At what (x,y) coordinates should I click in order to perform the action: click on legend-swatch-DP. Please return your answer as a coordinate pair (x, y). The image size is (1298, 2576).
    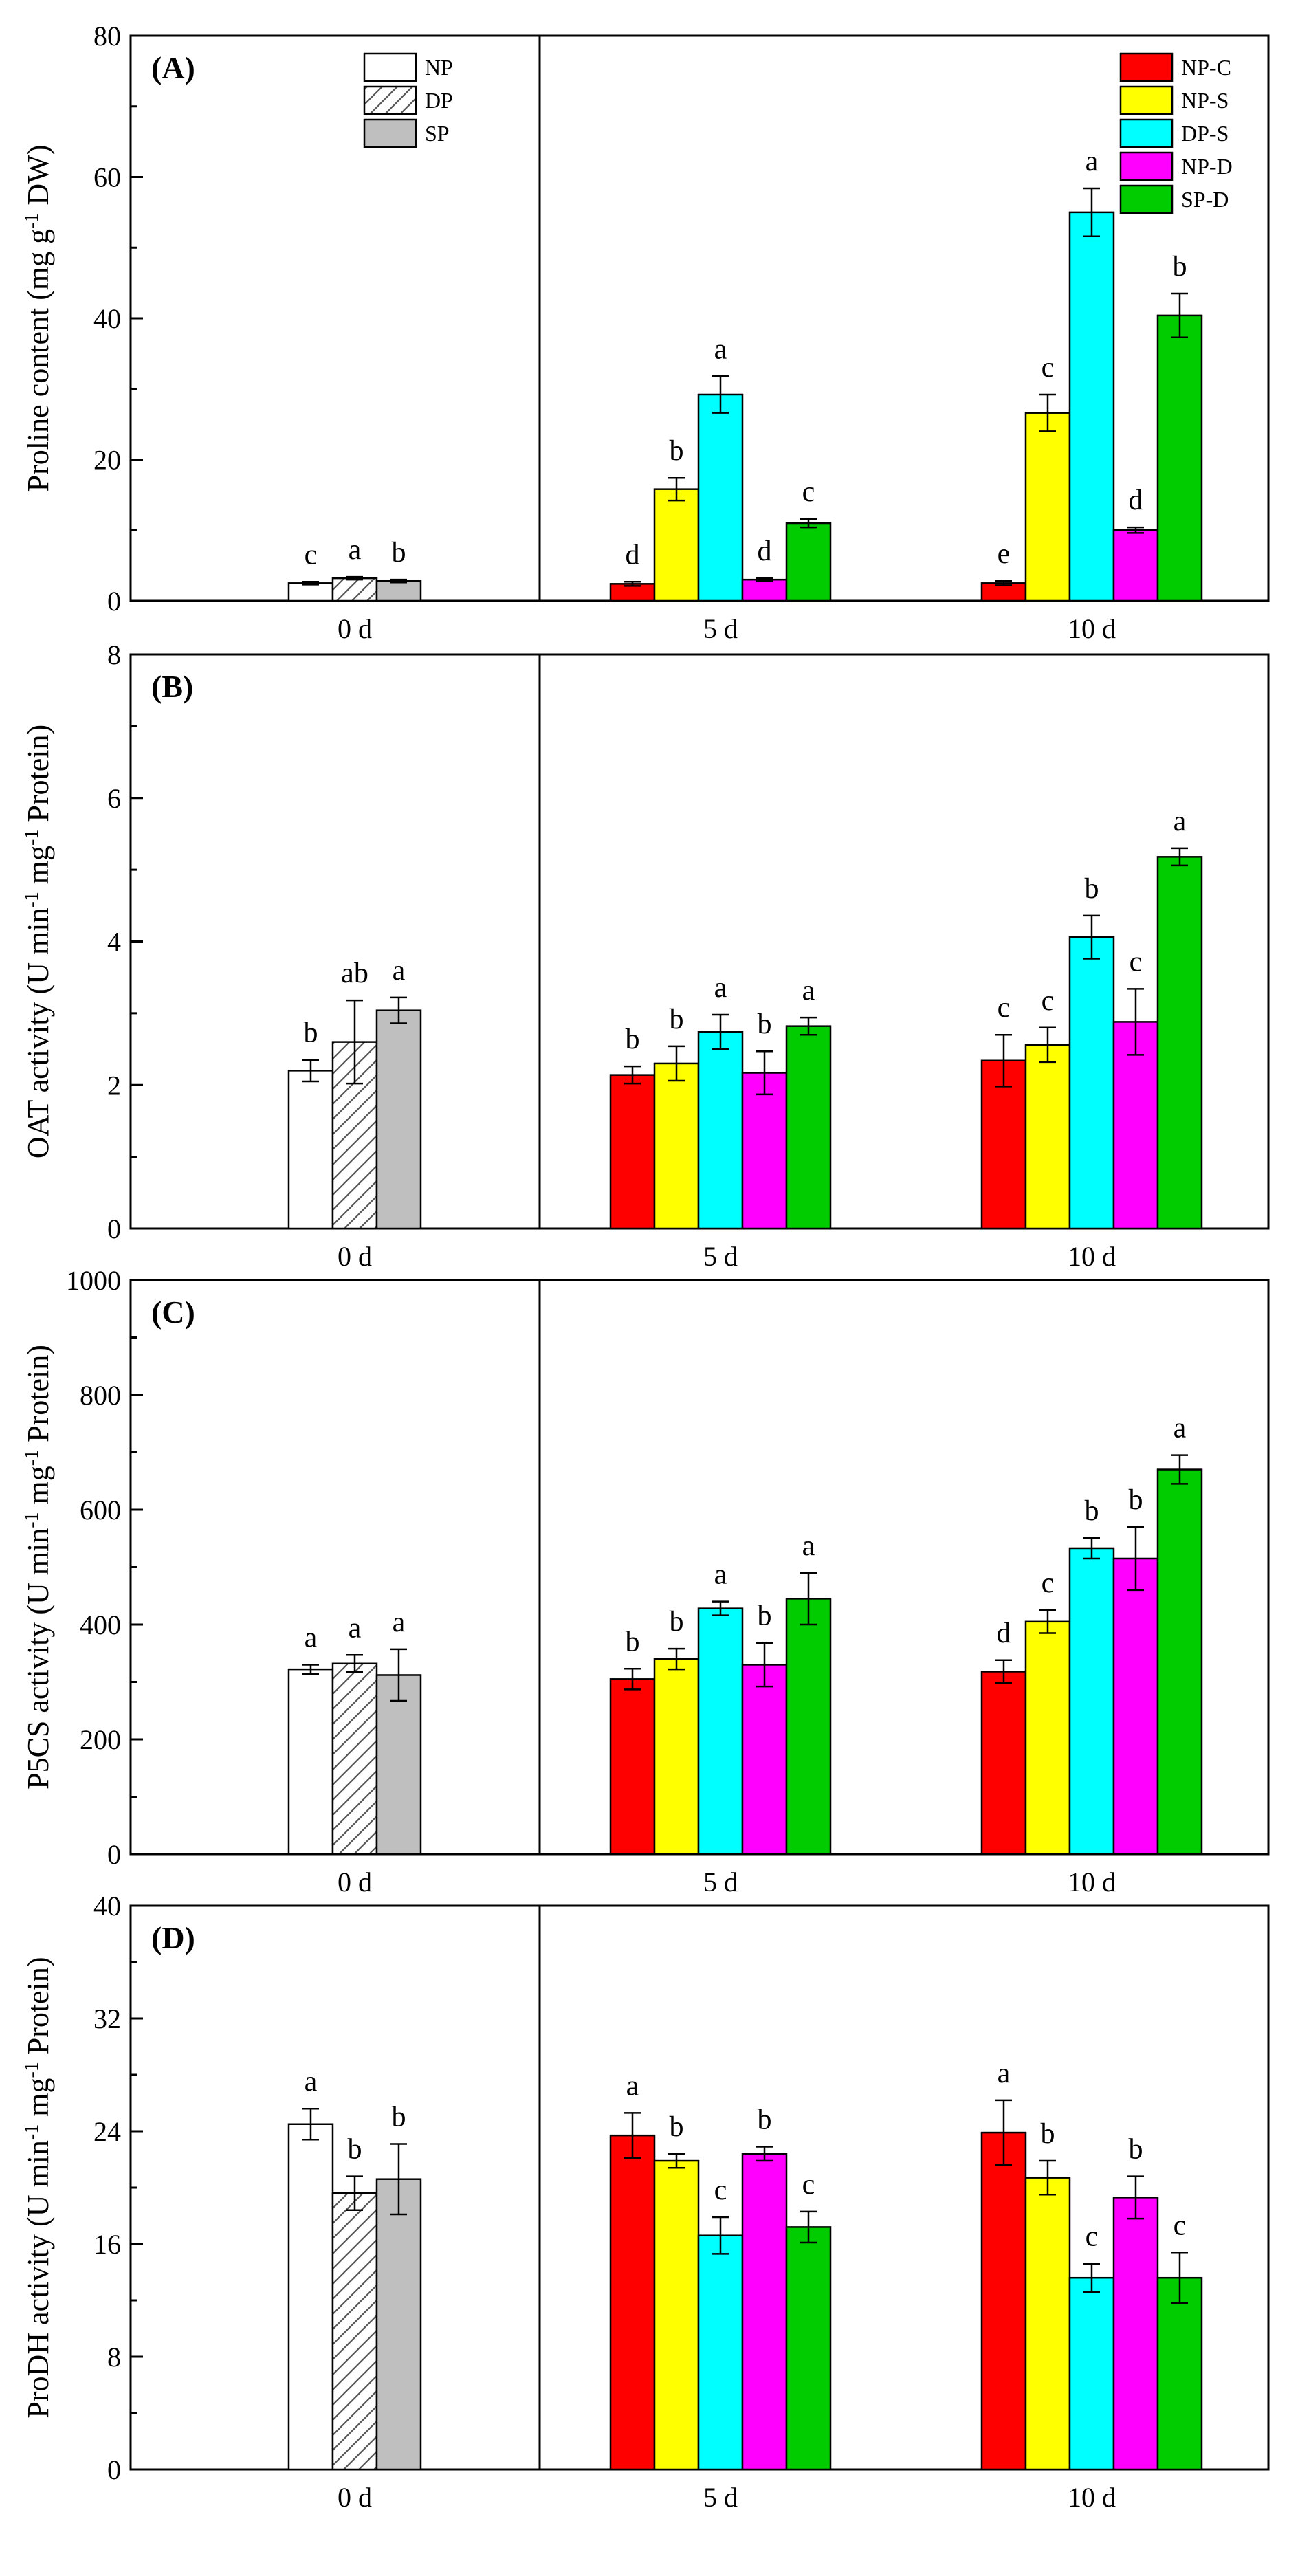
    Looking at the image, I should click on (390, 100).